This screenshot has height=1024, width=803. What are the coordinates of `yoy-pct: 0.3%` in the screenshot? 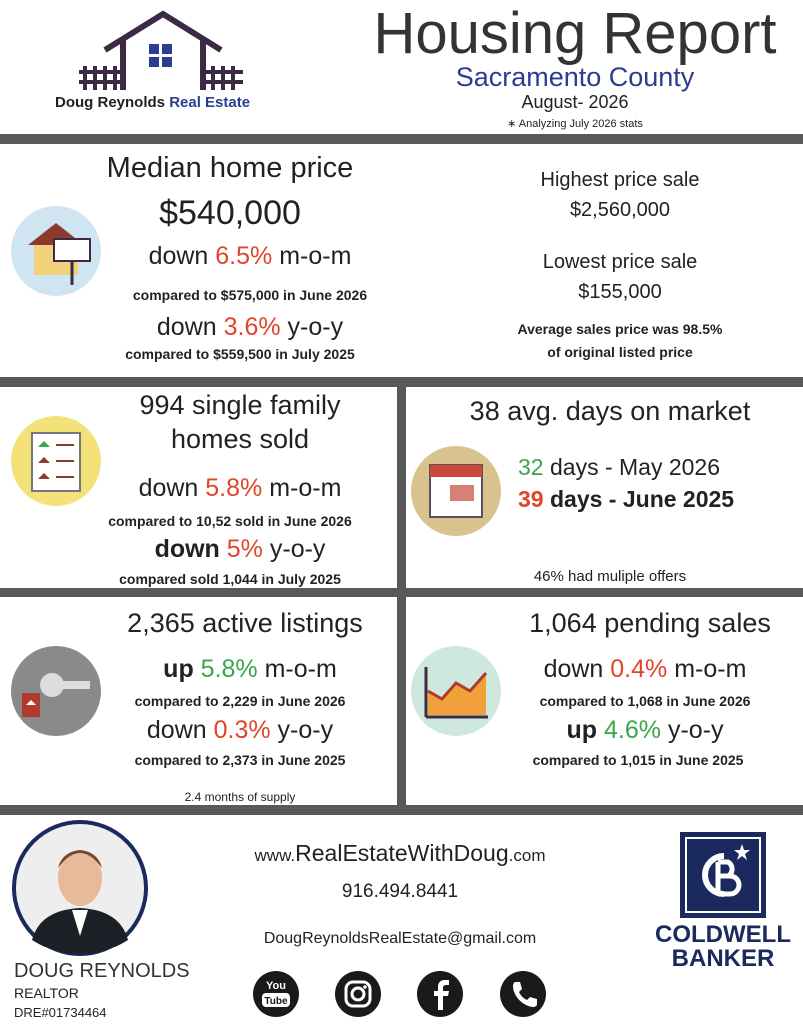 It's located at (242, 730).